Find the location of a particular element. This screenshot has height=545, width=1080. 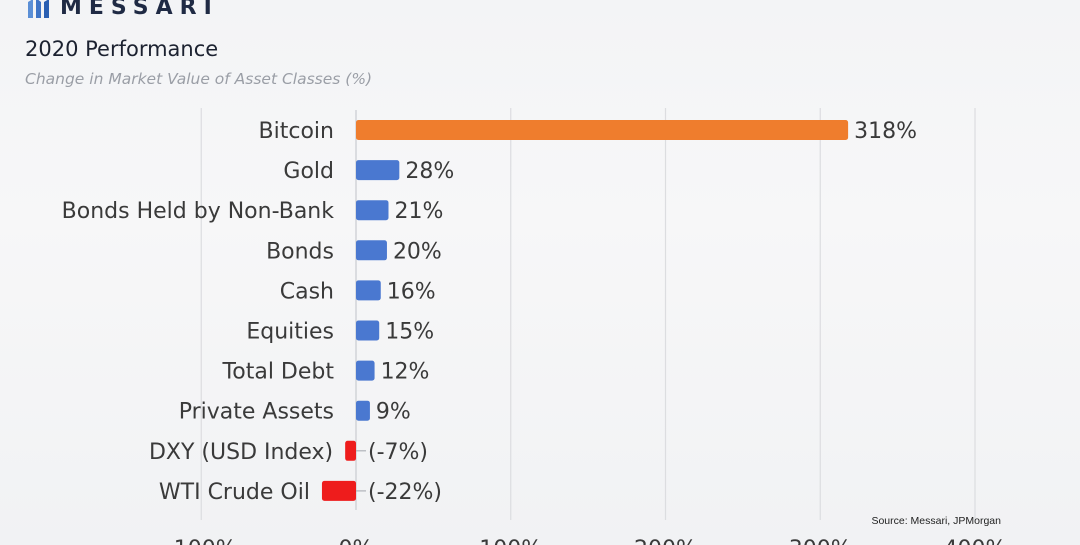

data-label: 28% is located at coordinates (429, 171).